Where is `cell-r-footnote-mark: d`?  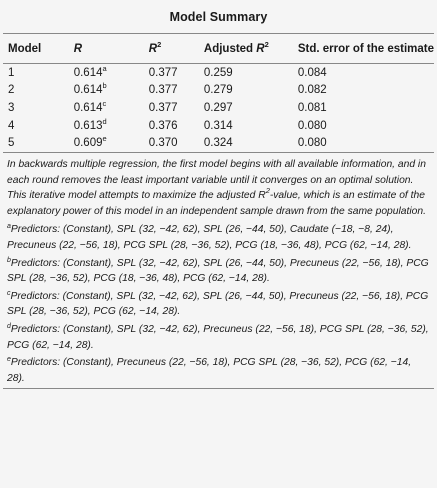 cell-r-footnote-mark: d is located at coordinates (104, 121).